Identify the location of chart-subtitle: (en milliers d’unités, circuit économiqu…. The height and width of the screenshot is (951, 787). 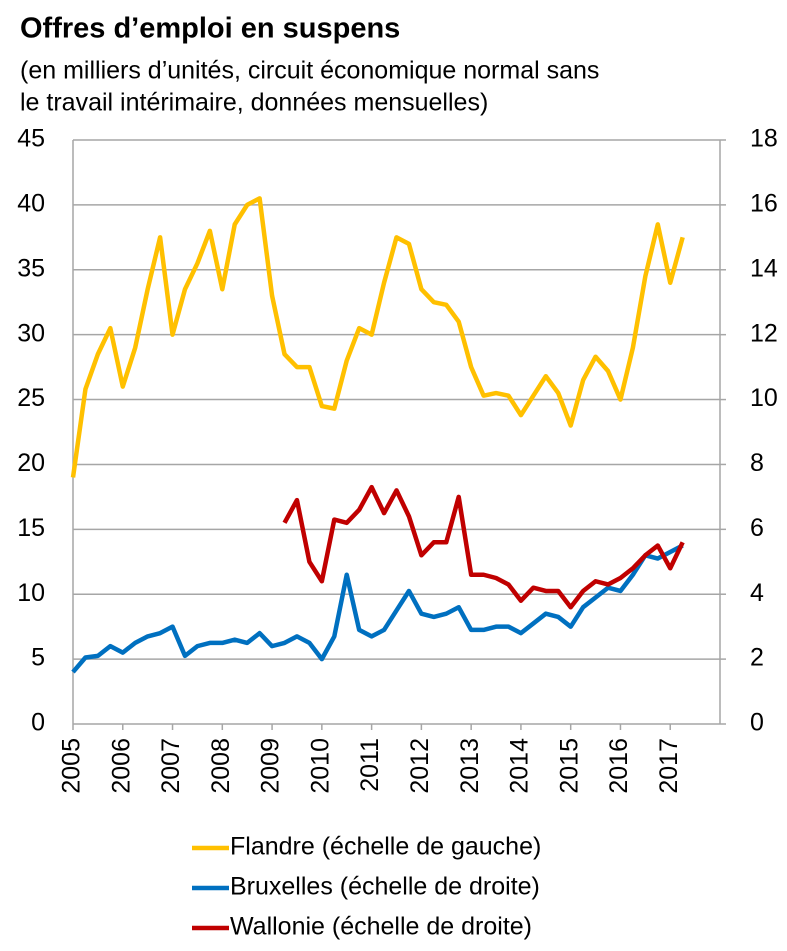
(309, 71).